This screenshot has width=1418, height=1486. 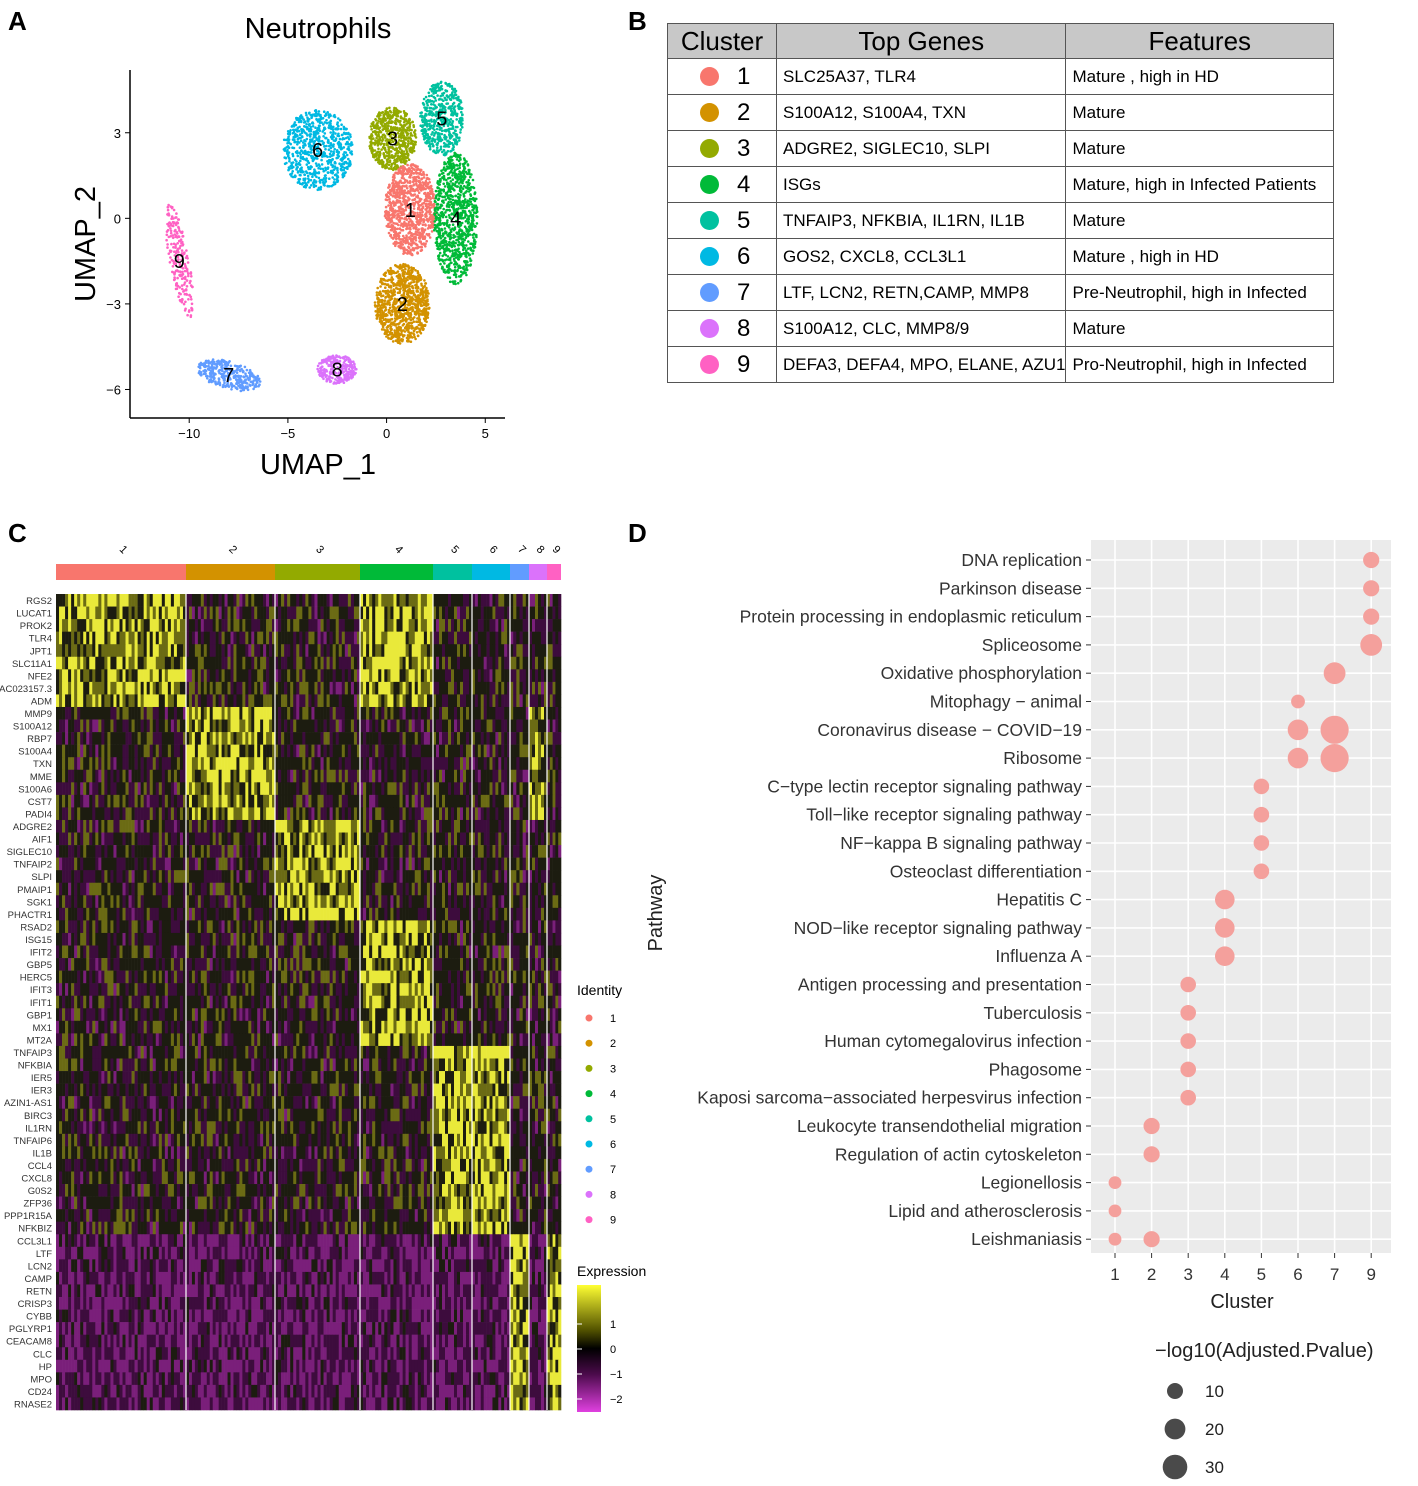 I want to click on umap-cluster-6-points, so click(x=318, y=150).